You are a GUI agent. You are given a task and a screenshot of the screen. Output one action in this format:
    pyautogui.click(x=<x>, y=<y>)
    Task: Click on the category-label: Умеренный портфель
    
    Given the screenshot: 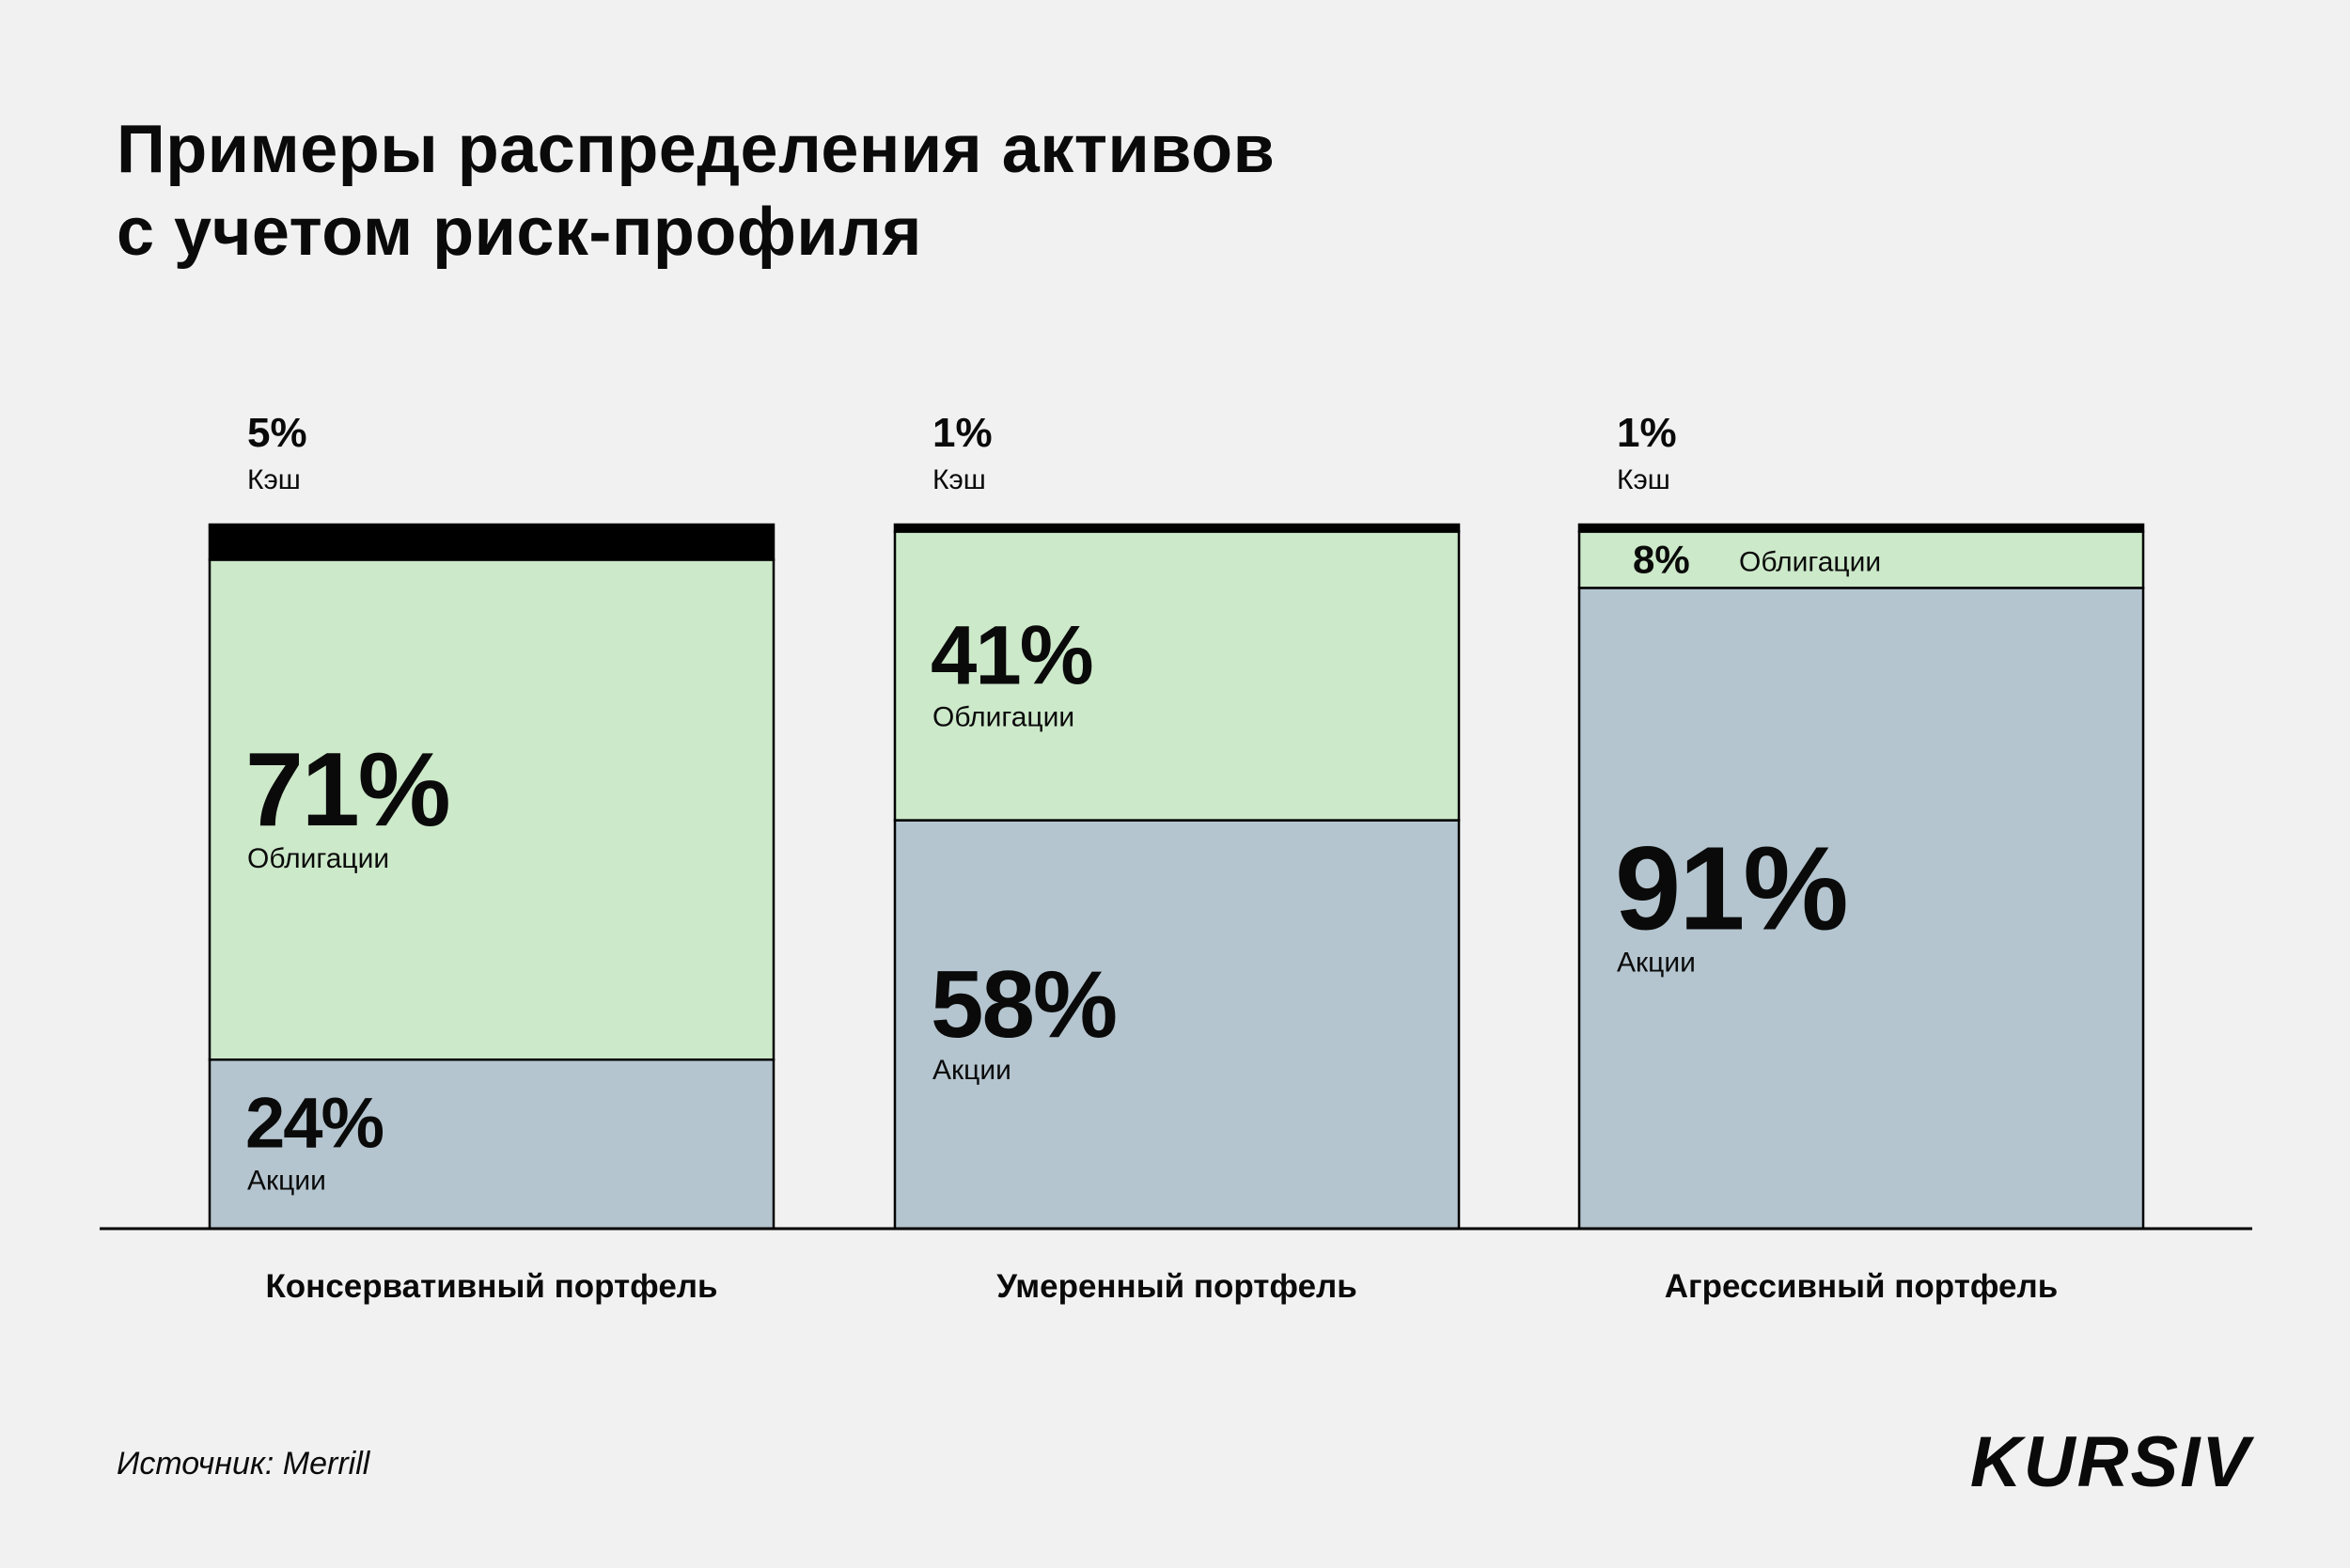 What is the action you would take?
    pyautogui.click(x=1176, y=1286)
    